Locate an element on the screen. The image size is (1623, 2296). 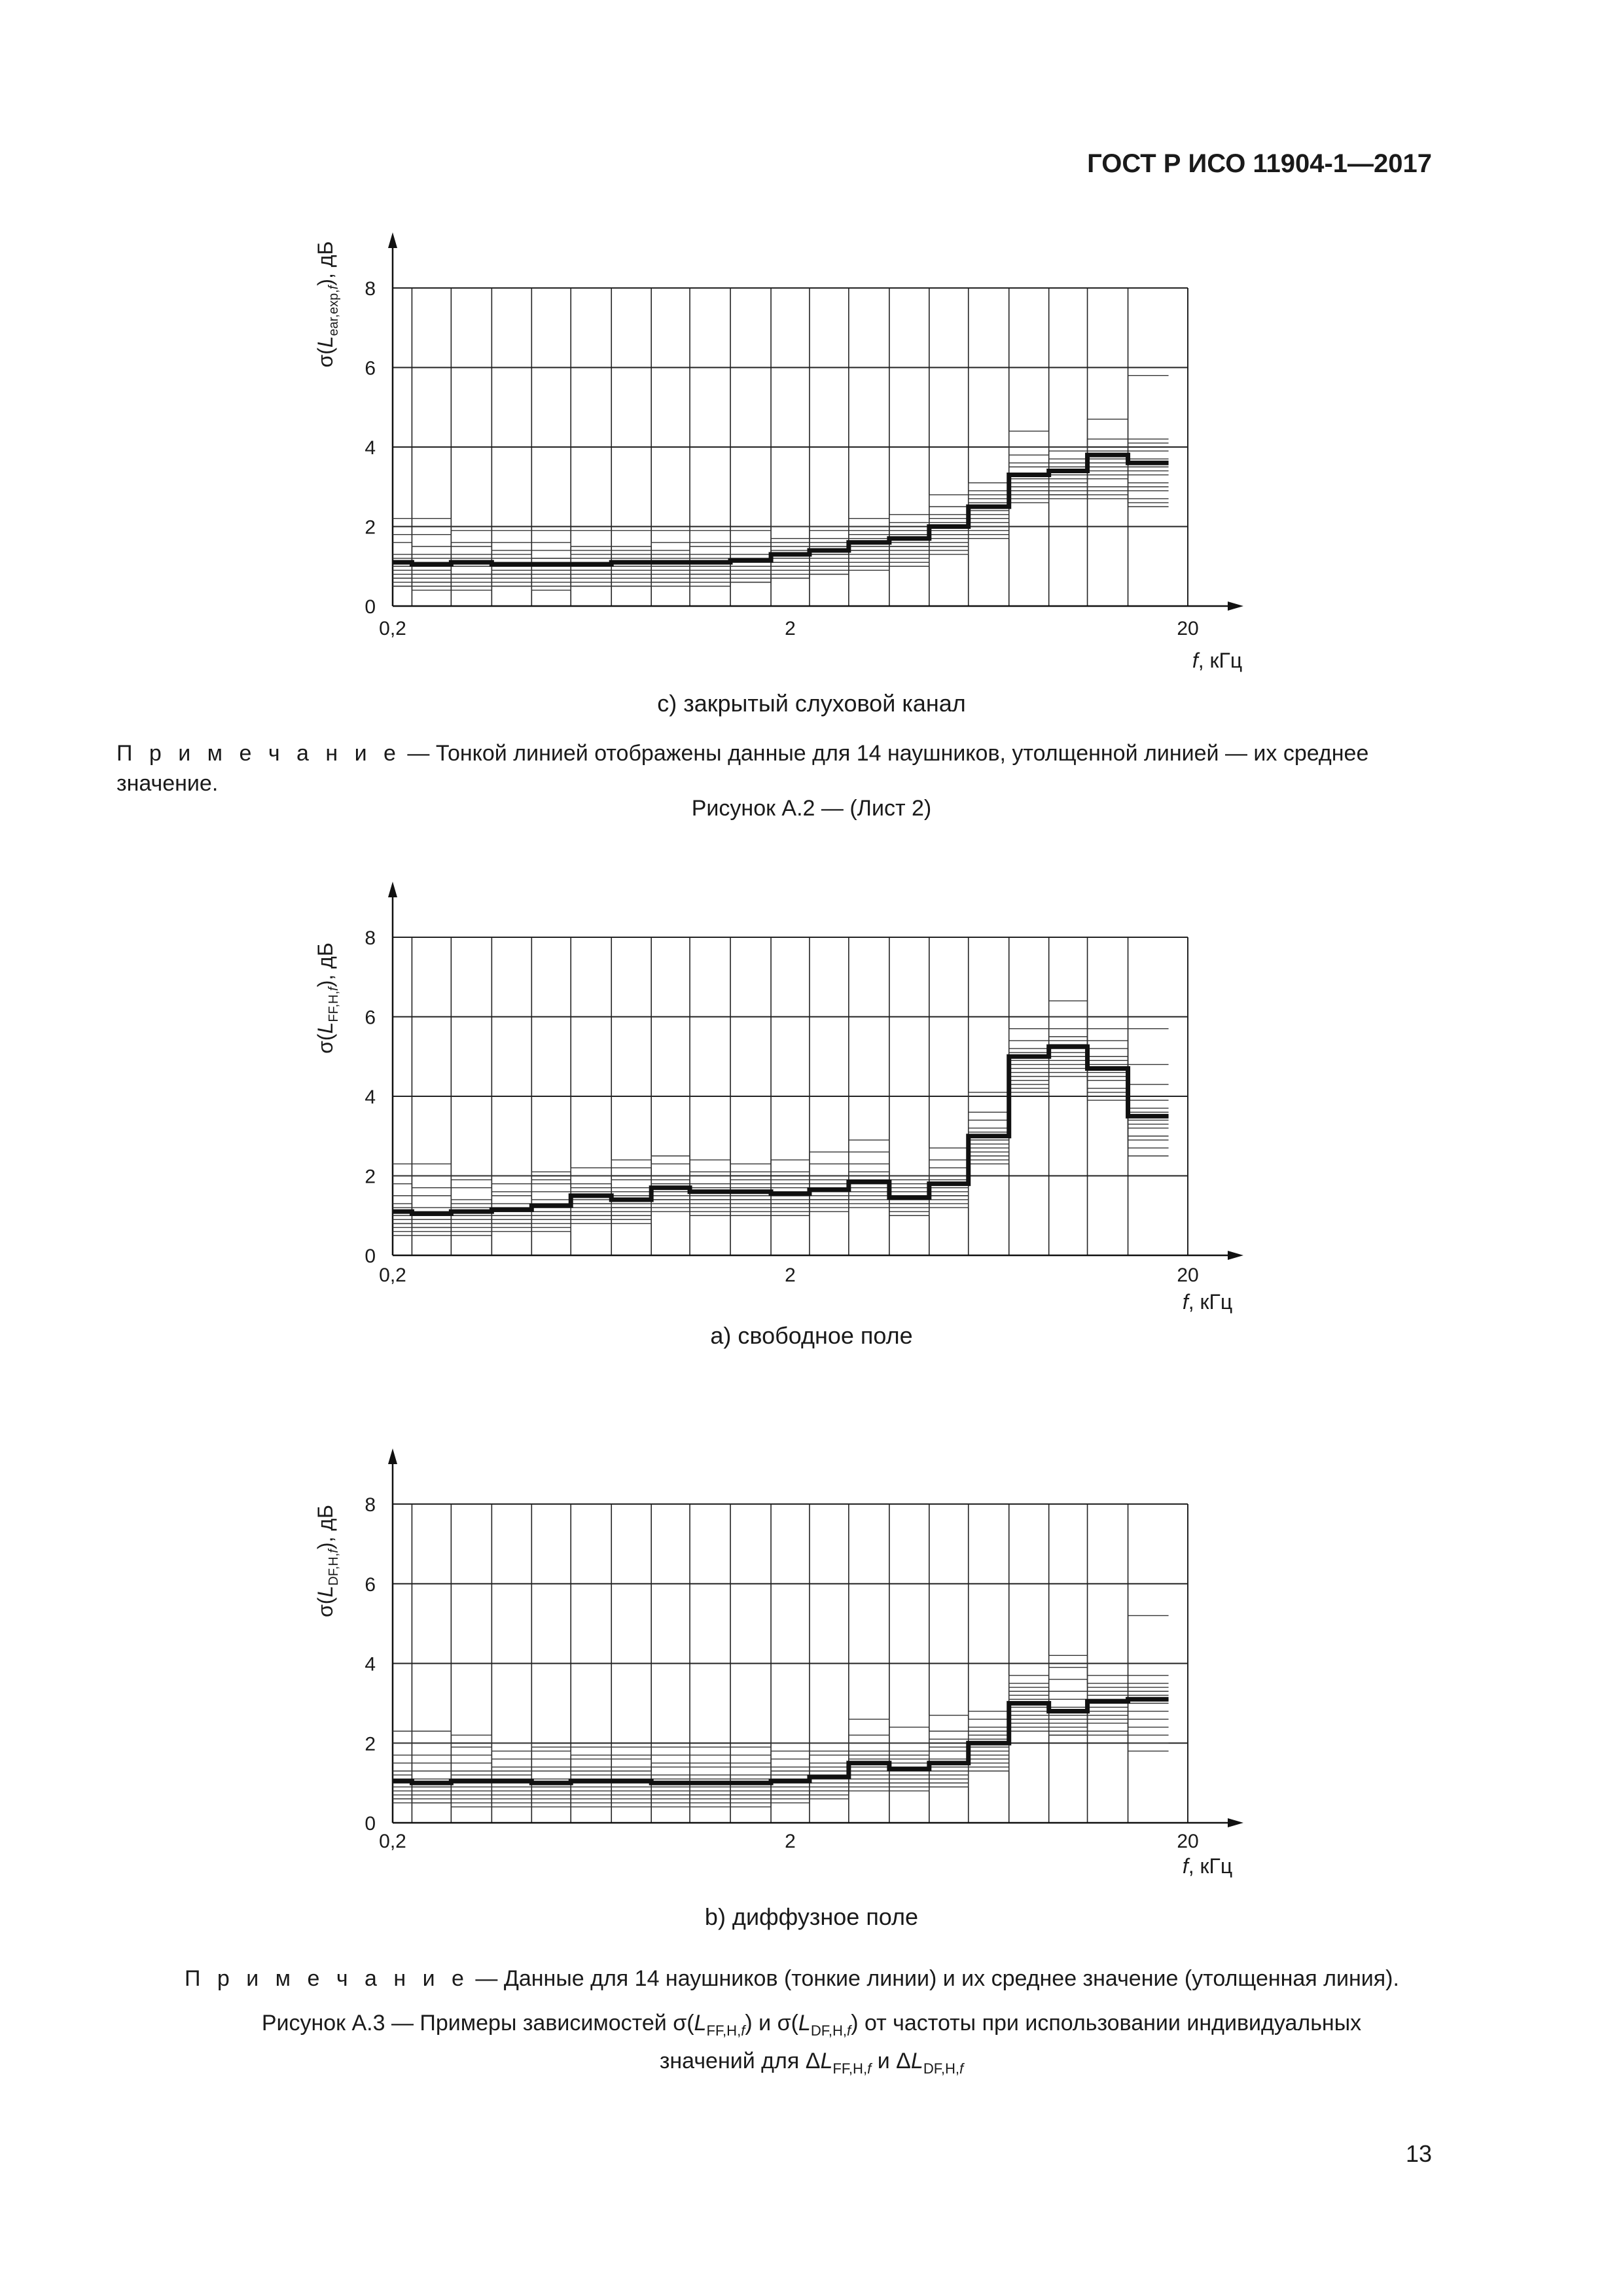
document-header: ГОСТ Р ИСО 11904-1—2017 is located at coordinates (1259, 163).